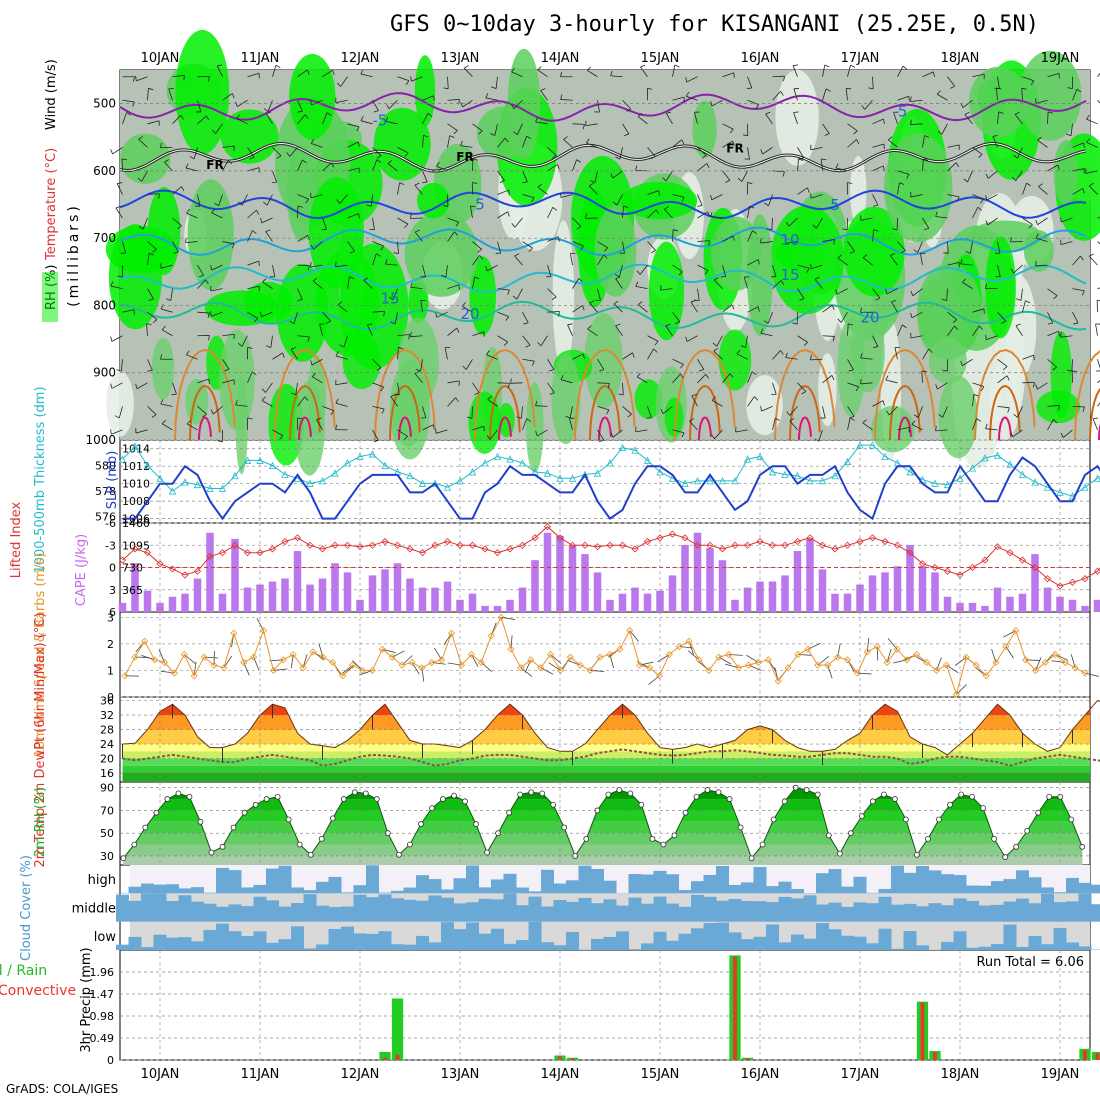  Describe the element at coordinates (104, 305) in the screenshot. I see `pressure-tick-label: 800` at that location.